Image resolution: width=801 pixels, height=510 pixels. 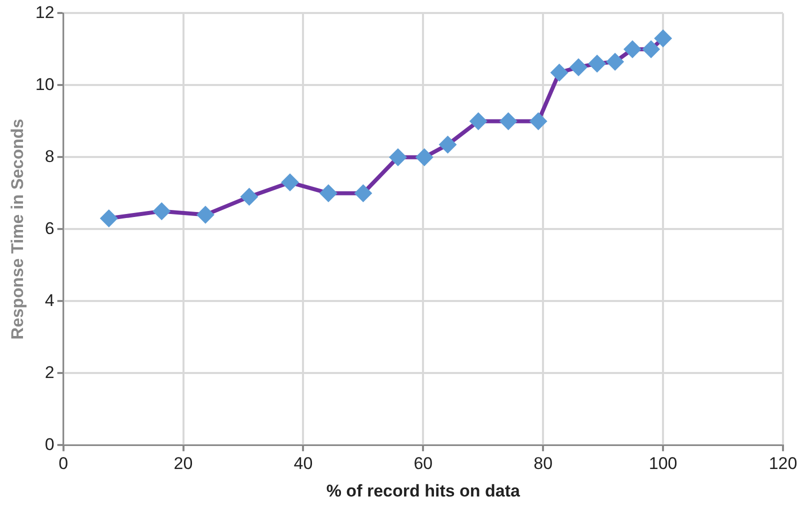 I want to click on x-tick-label: 80, so click(x=543, y=464).